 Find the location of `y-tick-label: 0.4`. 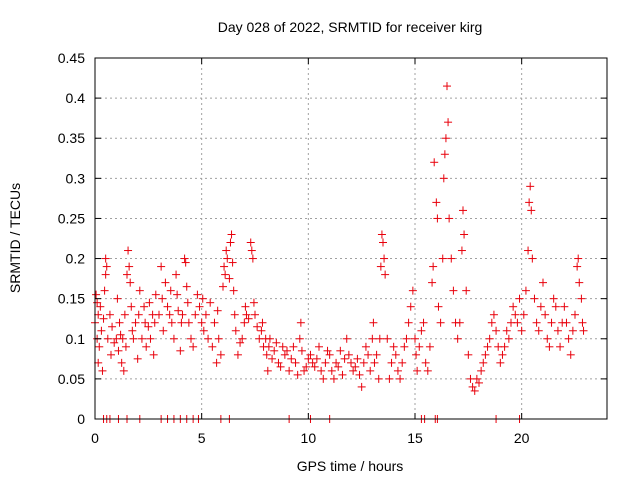

y-tick-label: 0.4 is located at coordinates (76, 98).